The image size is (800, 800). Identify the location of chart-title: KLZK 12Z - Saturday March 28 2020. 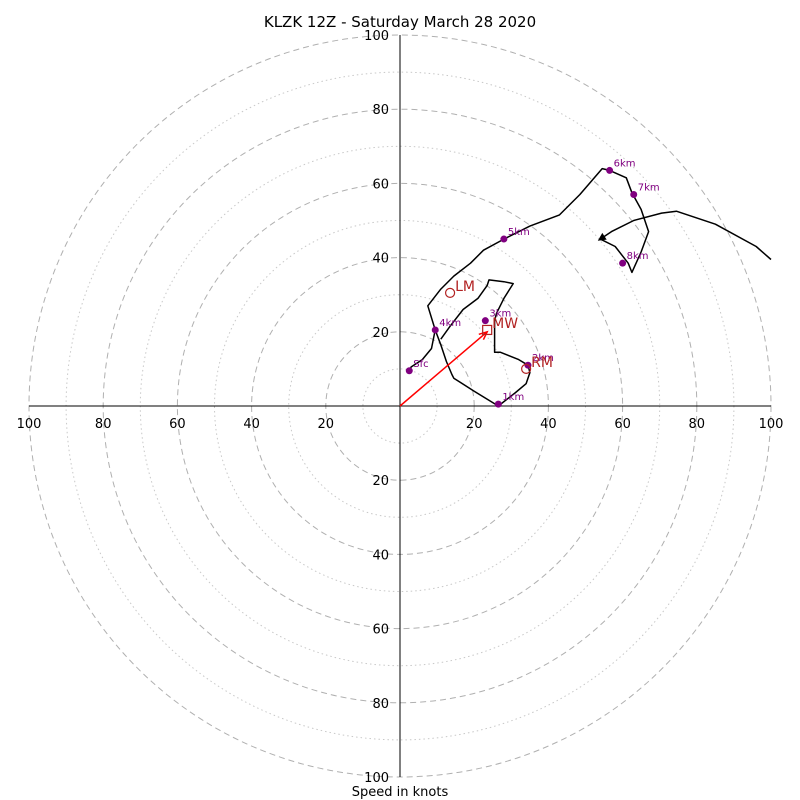
(400, 22).